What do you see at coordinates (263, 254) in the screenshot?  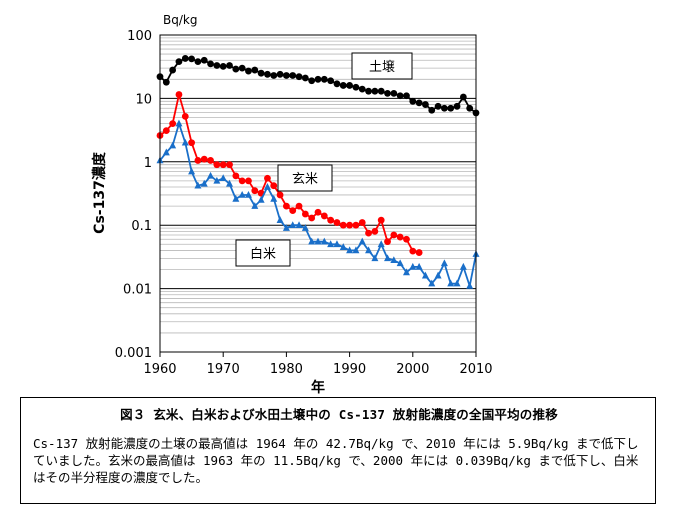 I see `label-white-rice-text: 白米` at bounding box center [263, 254].